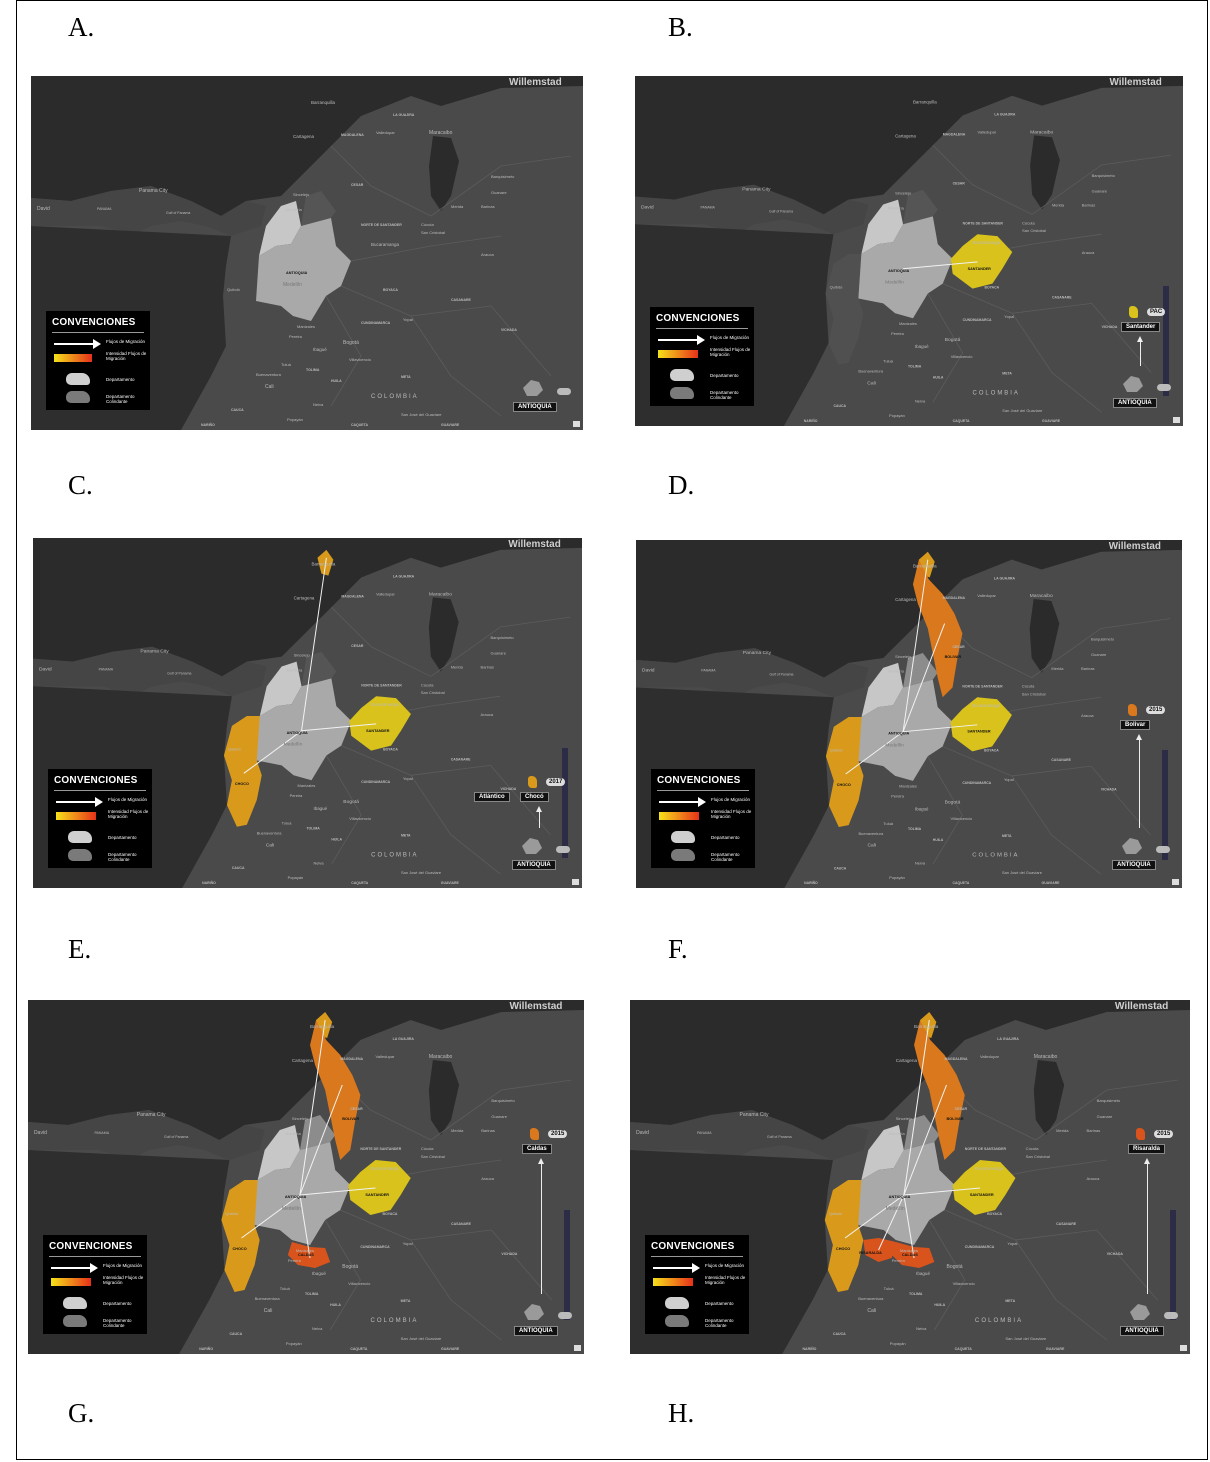  I want to click on map-label-casanare: CASANARE, so click(461, 759).